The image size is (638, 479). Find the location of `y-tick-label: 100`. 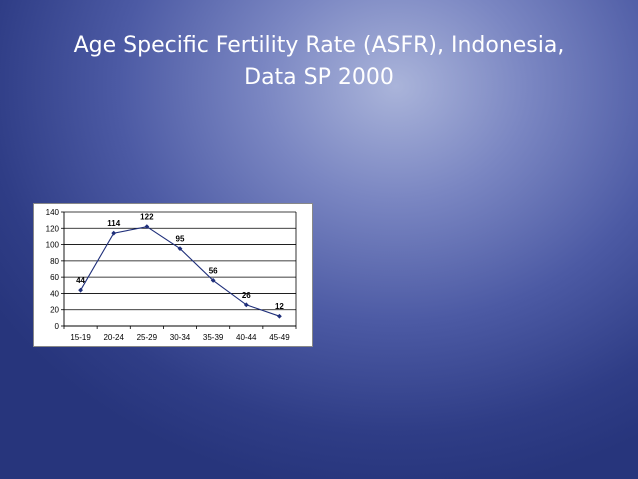

y-tick-label: 100 is located at coordinates (53, 245).